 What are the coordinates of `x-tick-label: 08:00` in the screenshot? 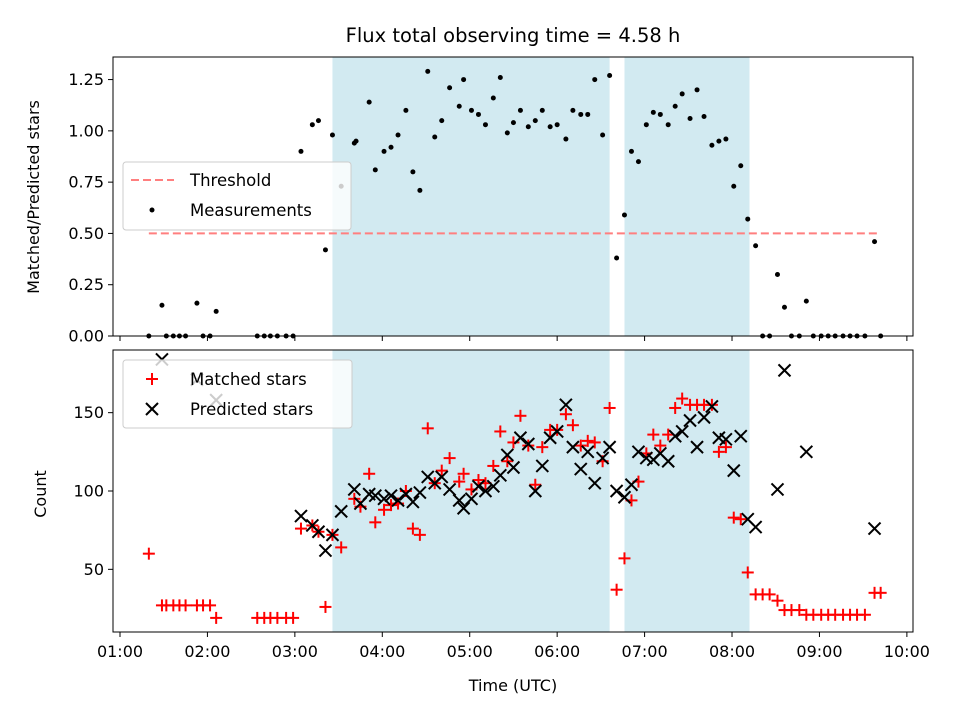 It's located at (732, 651).